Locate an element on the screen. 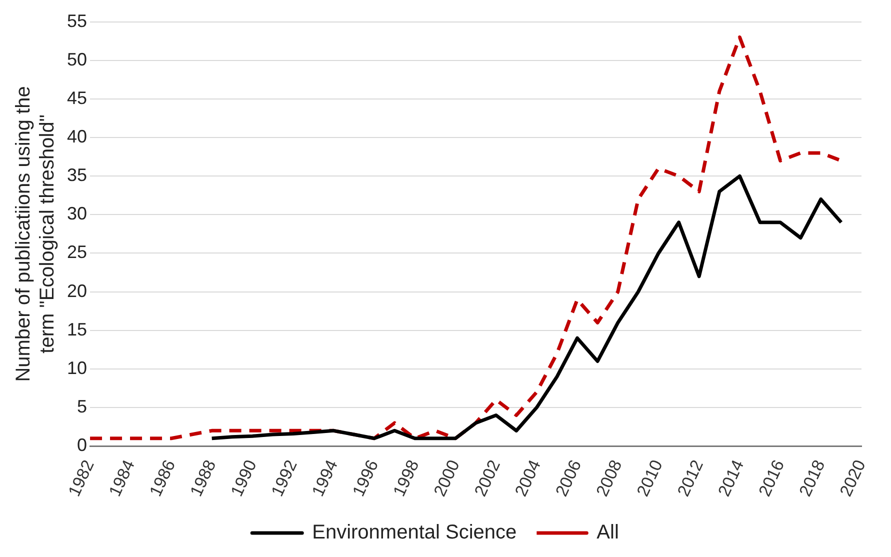 Image resolution: width=891 pixels, height=557 pixels. x-tick-label: 1986 is located at coordinates (163, 478).